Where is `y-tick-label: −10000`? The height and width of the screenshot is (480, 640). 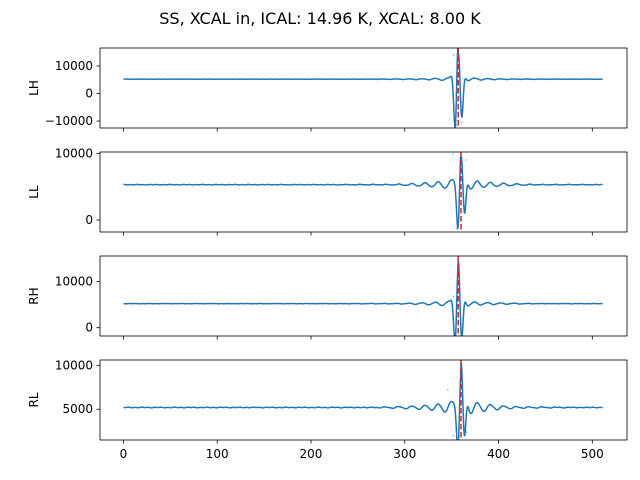 y-tick-label: −10000 is located at coordinates (69, 121).